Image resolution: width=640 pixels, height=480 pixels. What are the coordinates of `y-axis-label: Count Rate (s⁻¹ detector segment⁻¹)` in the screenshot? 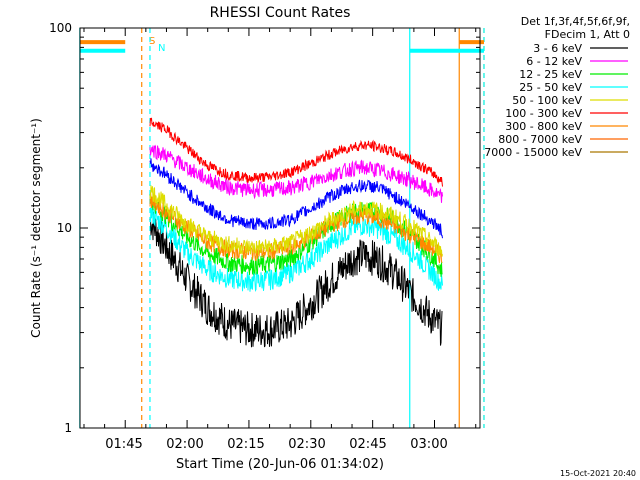 It's located at (36, 228).